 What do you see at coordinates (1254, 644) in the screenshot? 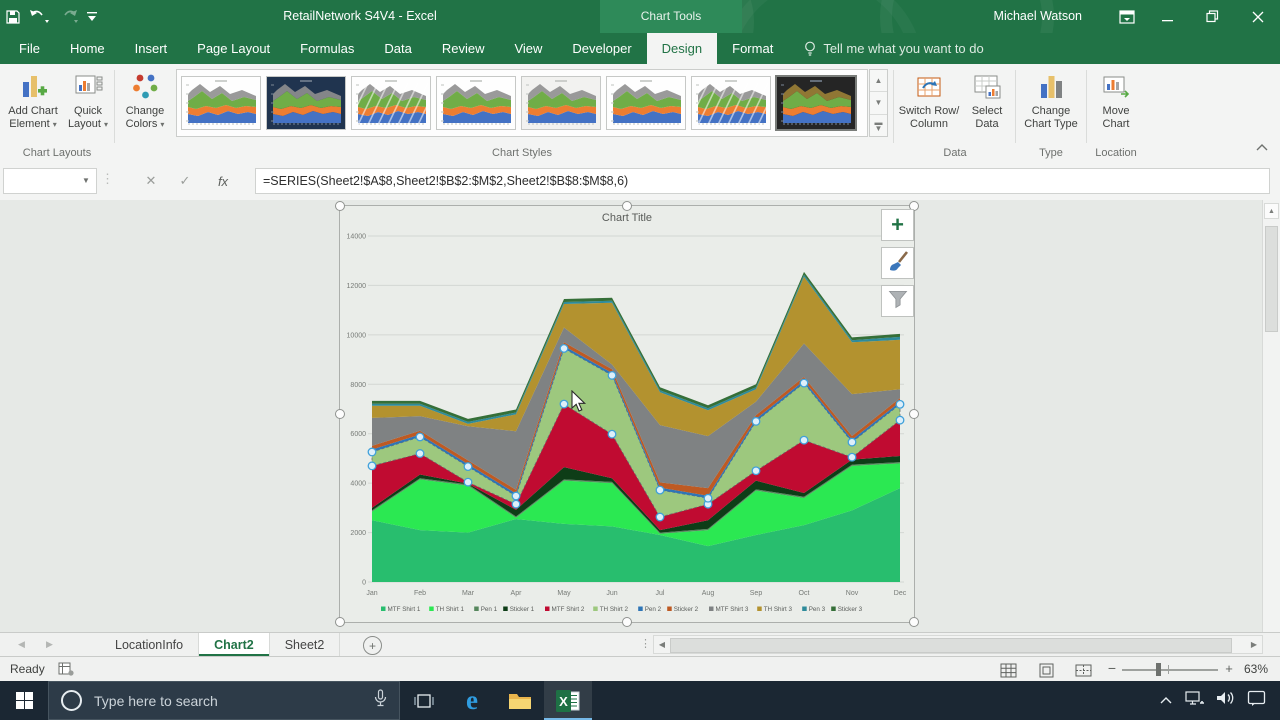
I see `scroll-right-icon: ▶` at bounding box center [1254, 644].